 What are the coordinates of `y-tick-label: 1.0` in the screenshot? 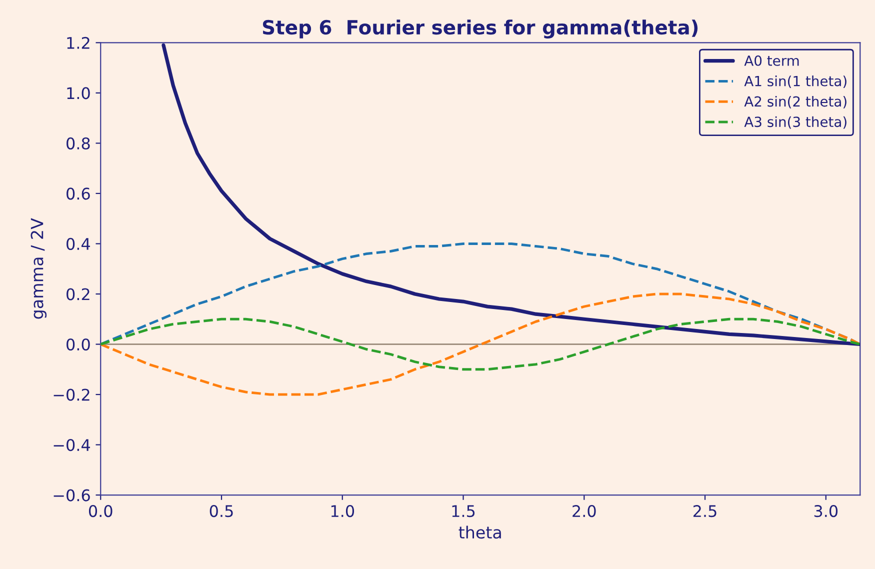 It's located at (78, 93).